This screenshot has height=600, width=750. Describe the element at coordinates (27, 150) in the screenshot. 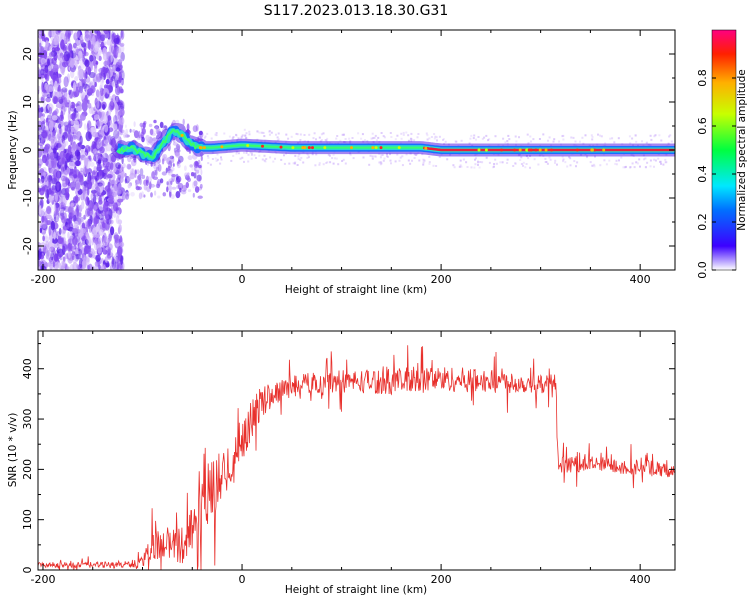

I see `spectrogram-y-tick-label: 0` at that location.